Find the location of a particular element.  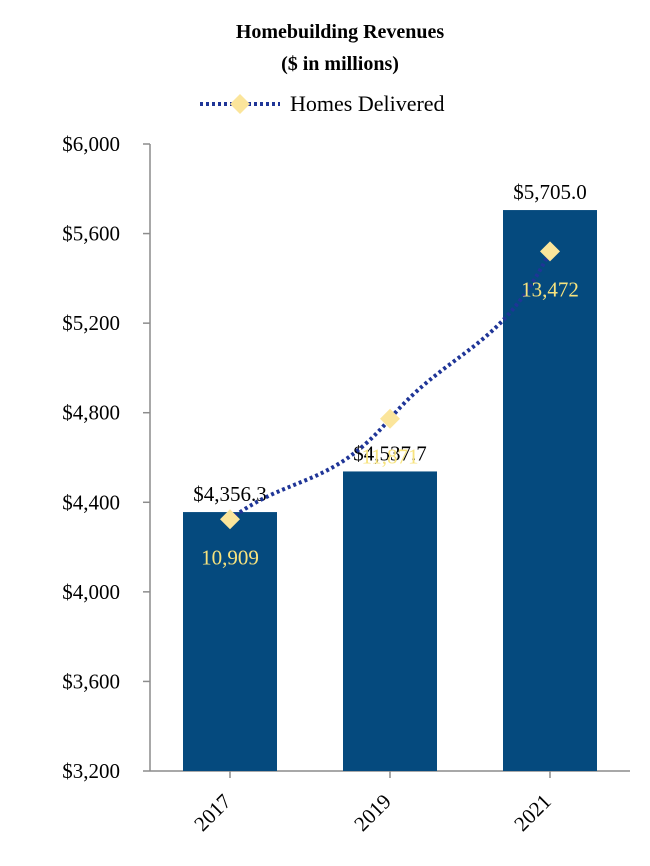

bar-value-label: $4,537.7 is located at coordinates (390, 453).